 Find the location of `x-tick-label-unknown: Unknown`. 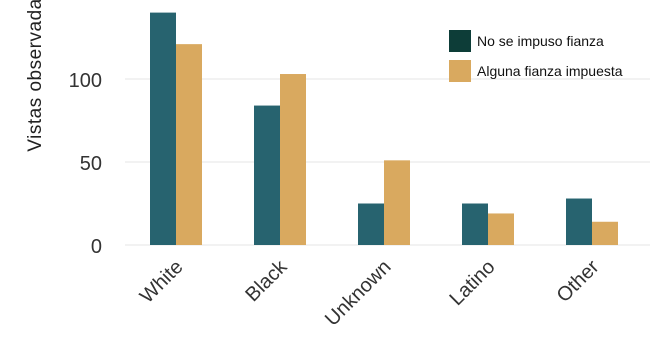

x-tick-label-unknown: Unknown is located at coordinates (358, 293).